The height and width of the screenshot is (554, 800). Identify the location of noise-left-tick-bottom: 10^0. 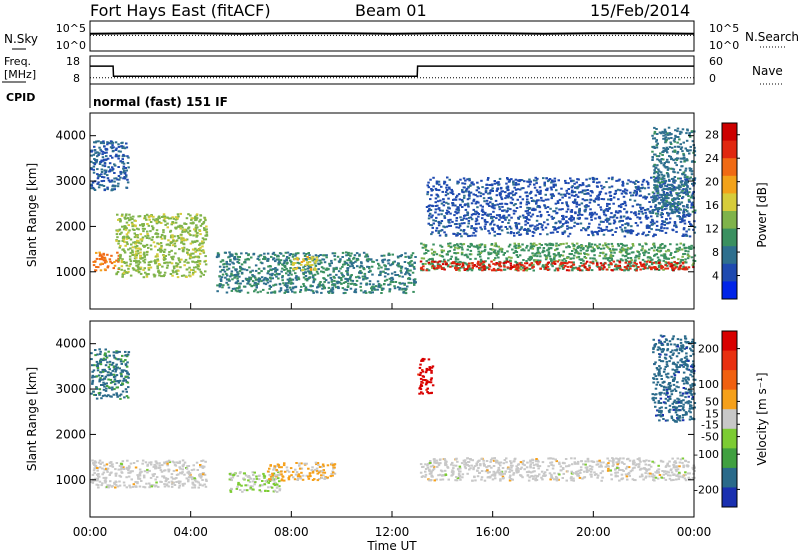
(71, 45).